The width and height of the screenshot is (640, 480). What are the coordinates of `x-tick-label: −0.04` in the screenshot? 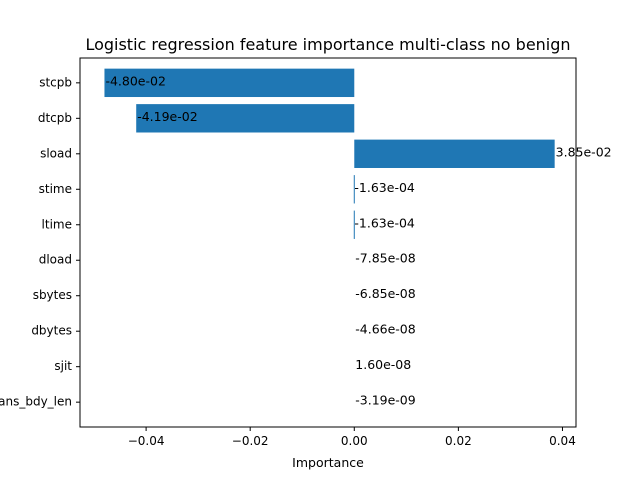 It's located at (146, 441).